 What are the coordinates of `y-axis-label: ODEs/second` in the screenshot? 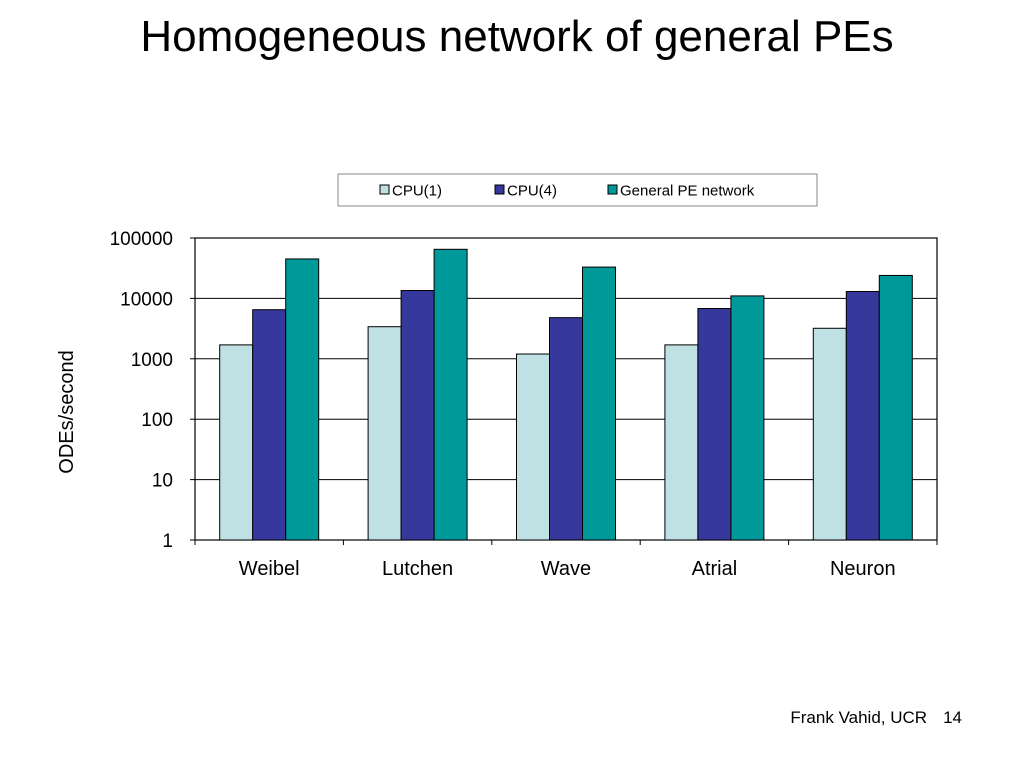 It's located at (67, 411).